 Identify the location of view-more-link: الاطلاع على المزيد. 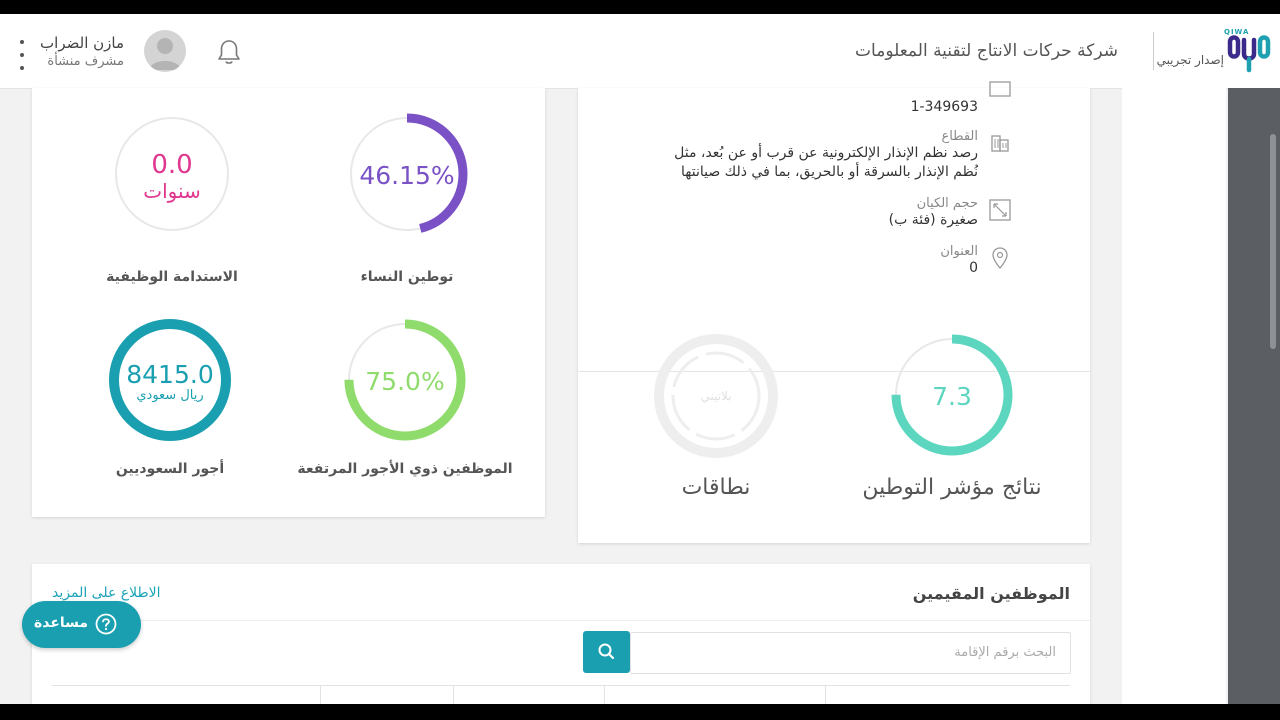
(106, 593).